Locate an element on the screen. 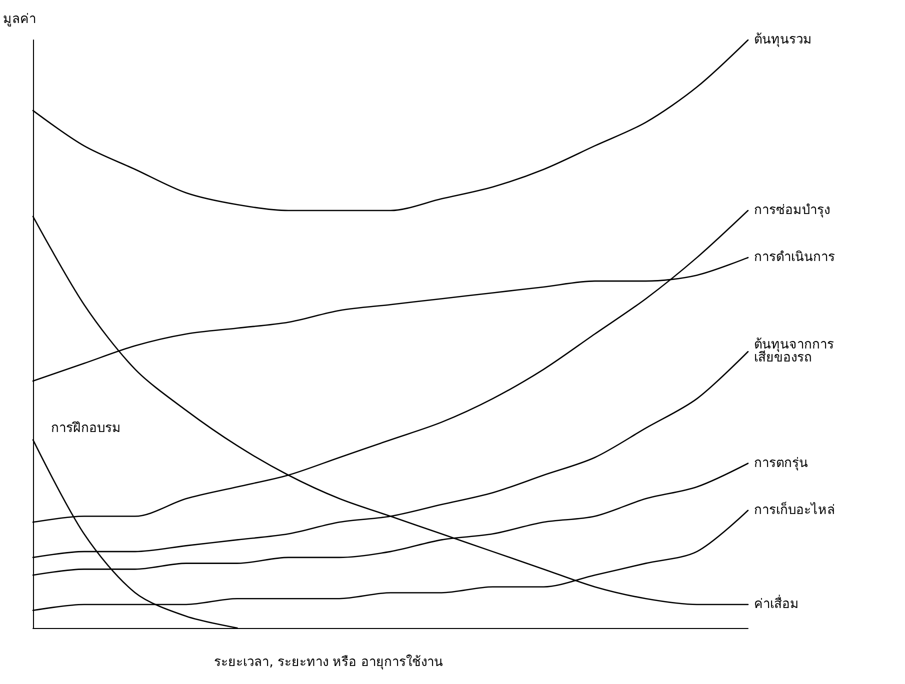  series-label: การซ่อมบำรุง is located at coordinates (792, 210).